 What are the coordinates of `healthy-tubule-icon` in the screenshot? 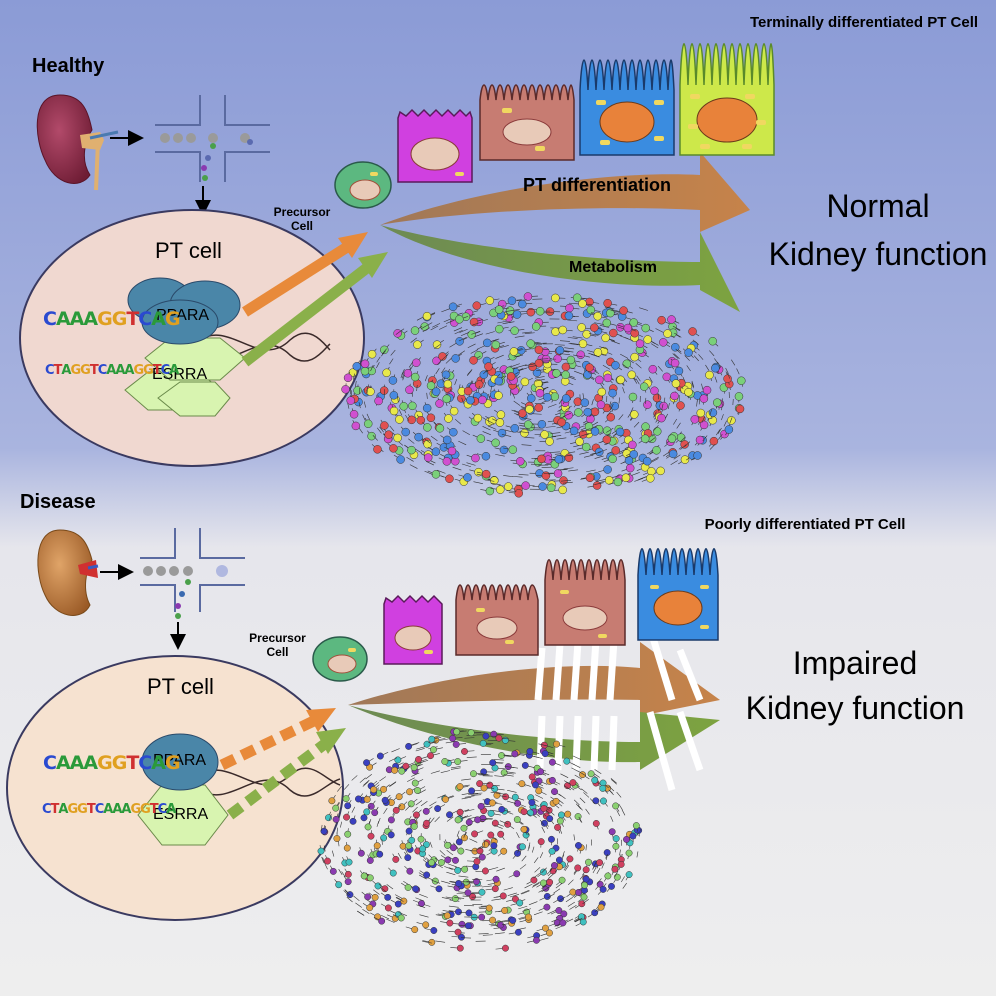 It's located at (212, 138).